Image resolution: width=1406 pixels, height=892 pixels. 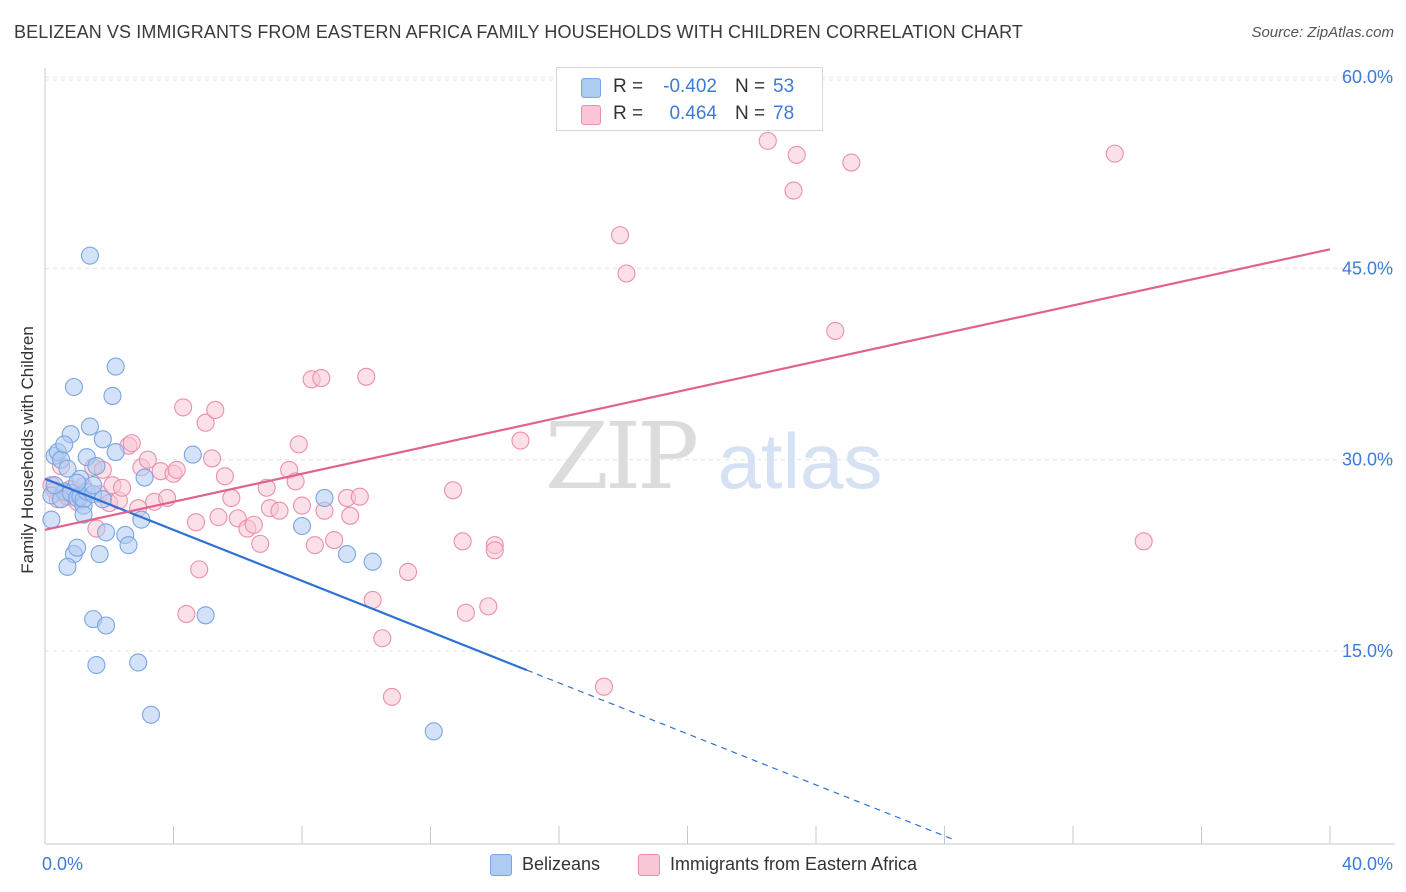 I want to click on watermark-atlas: atlas, so click(x=800, y=461).